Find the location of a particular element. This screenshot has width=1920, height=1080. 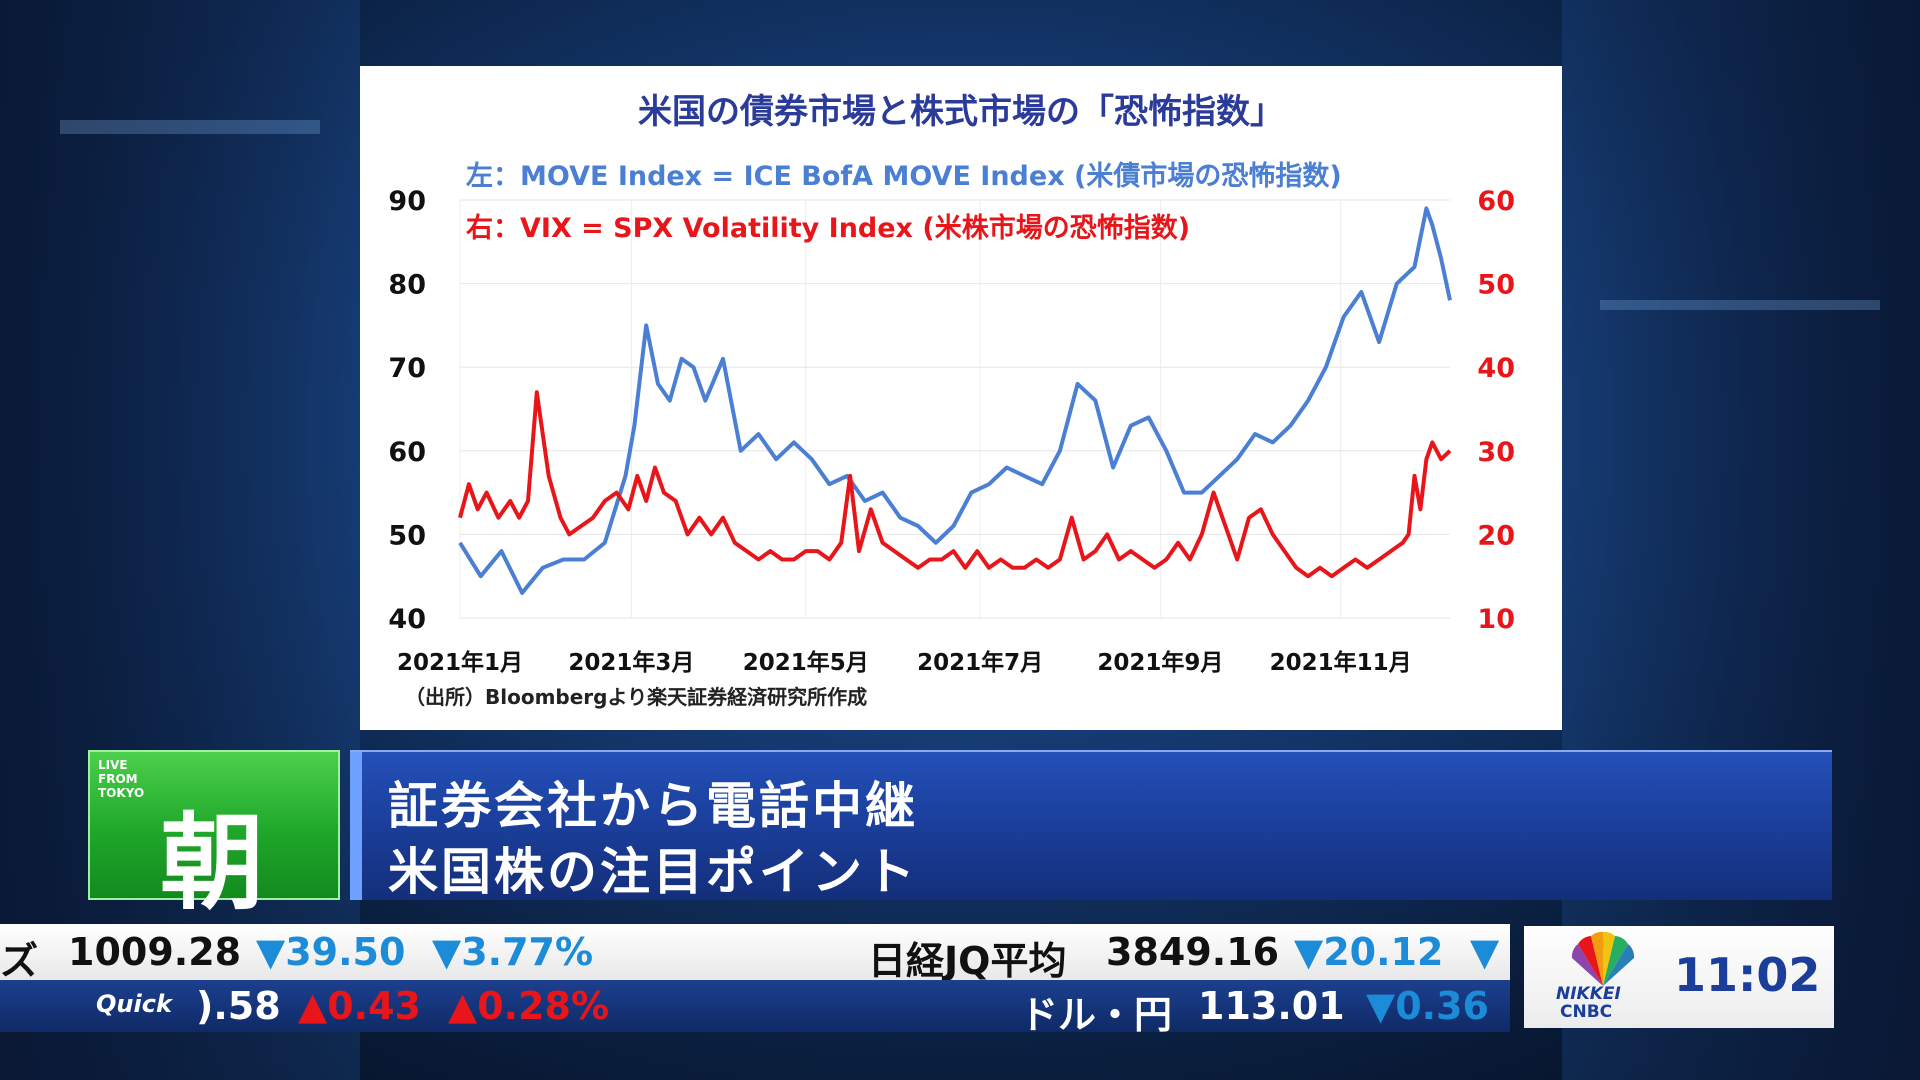

x-axis-tick-label: 2021年5月 is located at coordinates (806, 662).